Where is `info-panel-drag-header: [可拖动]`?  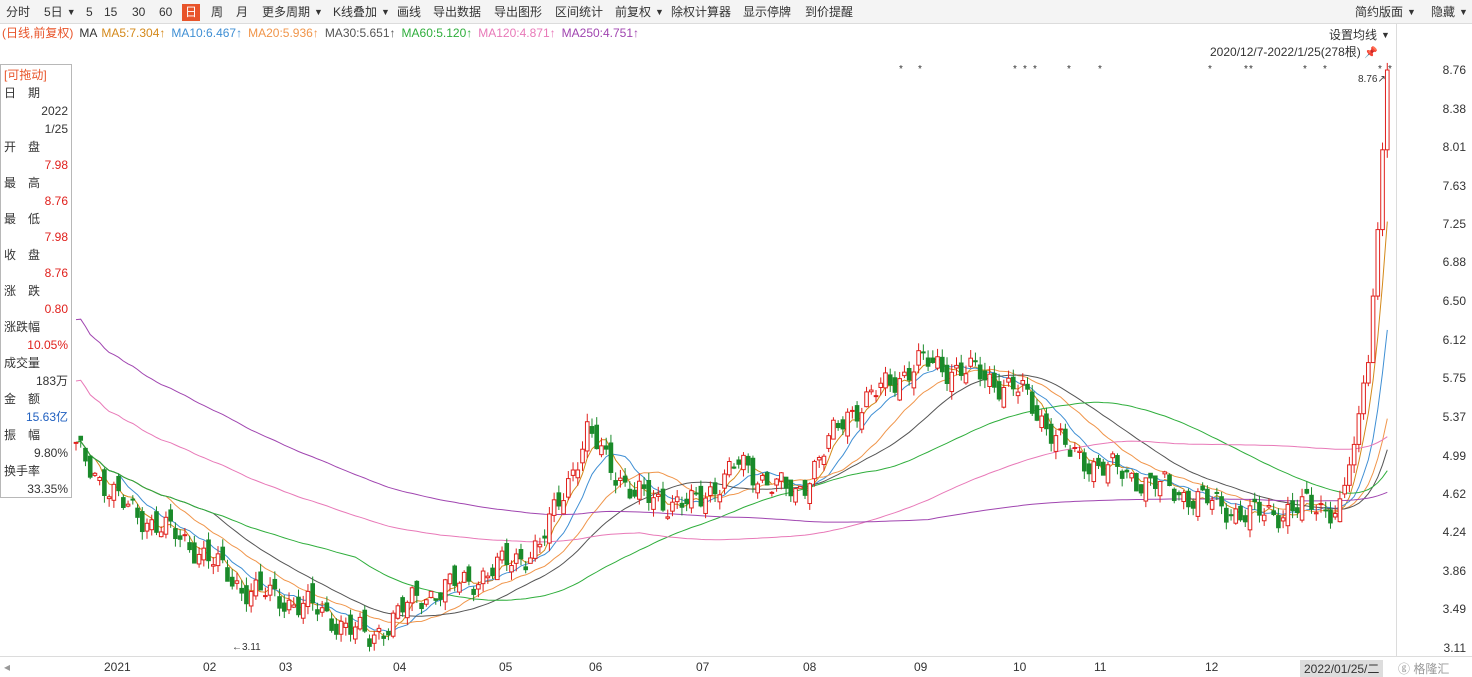
info-panel-drag-header: [可拖动] is located at coordinates (25, 75).